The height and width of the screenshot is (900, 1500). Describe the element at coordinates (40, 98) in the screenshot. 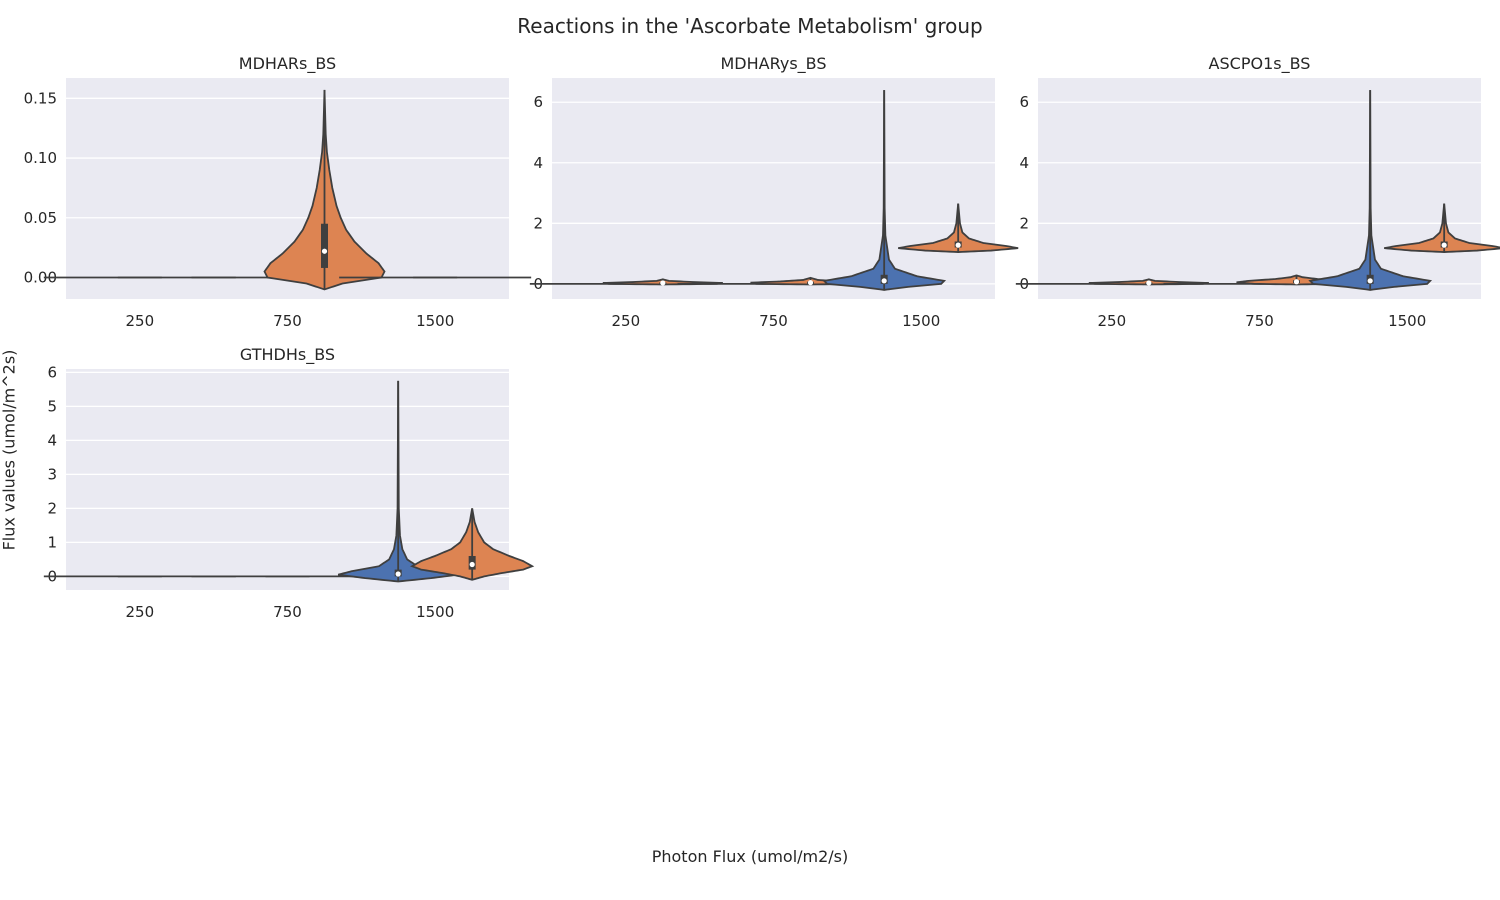

I see `y-tick-label: 0.15` at that location.